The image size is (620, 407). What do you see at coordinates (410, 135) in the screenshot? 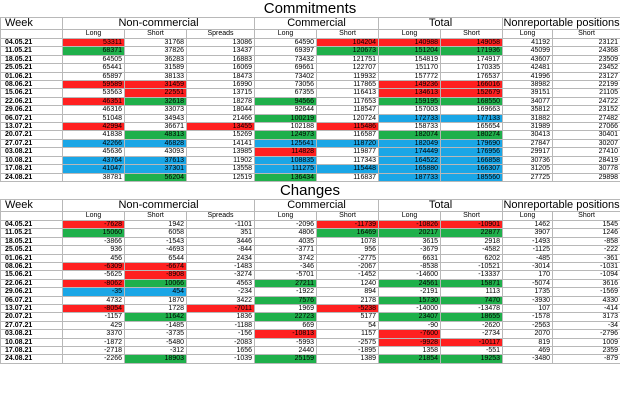
I see `value-cell: 182074` at bounding box center [410, 135].